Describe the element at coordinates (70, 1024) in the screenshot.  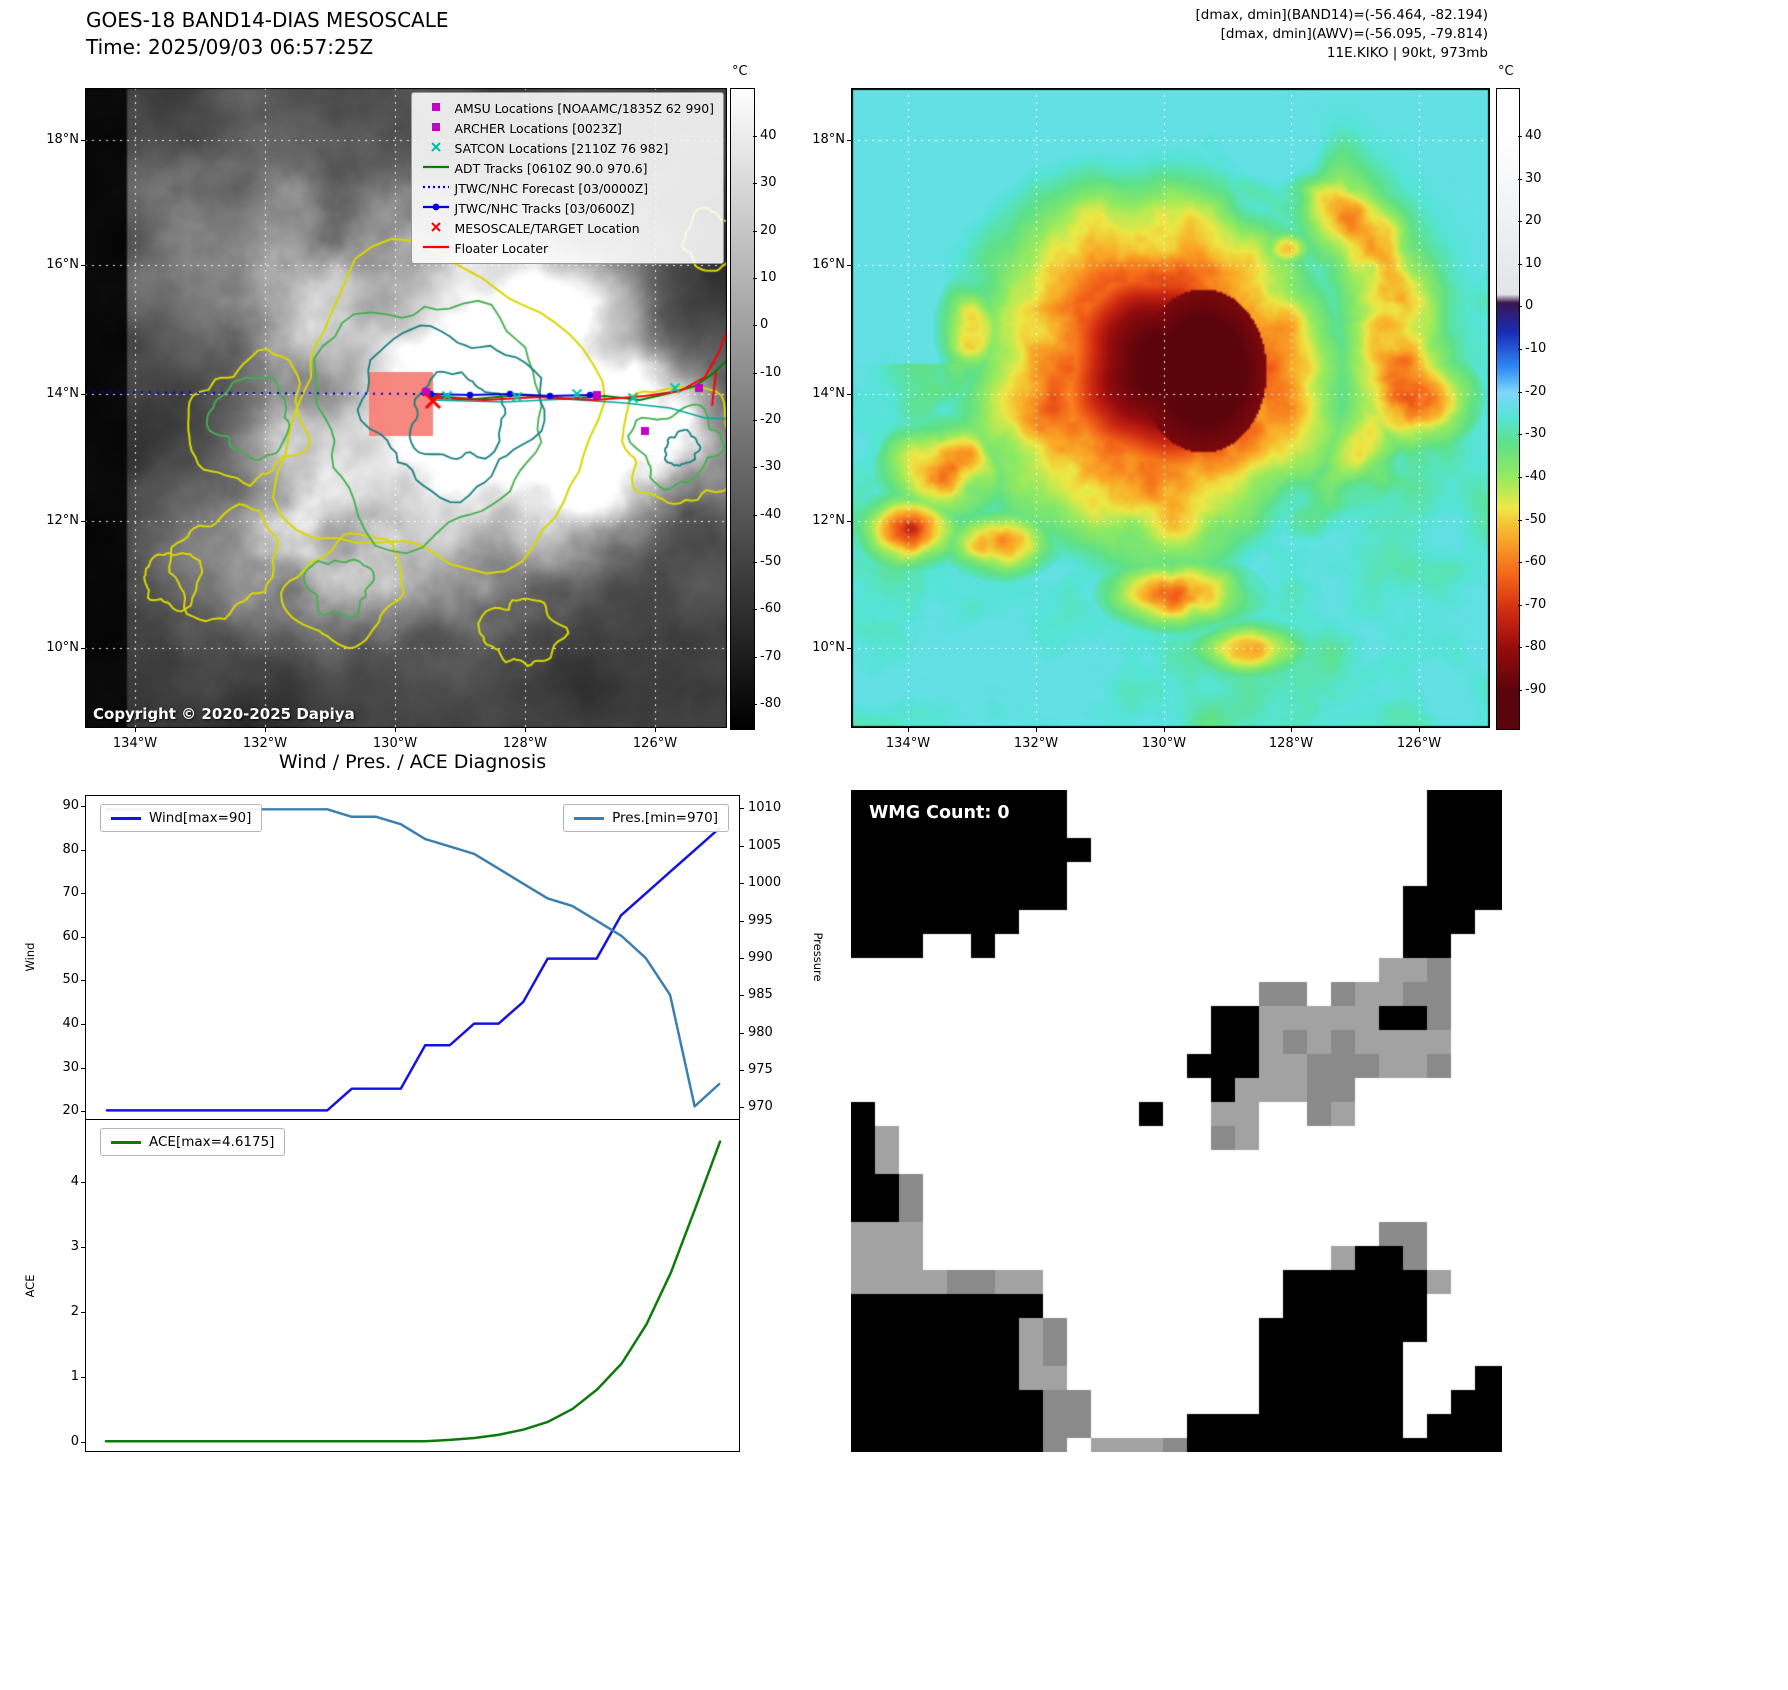
I see `wind-tick-label: 40` at that location.